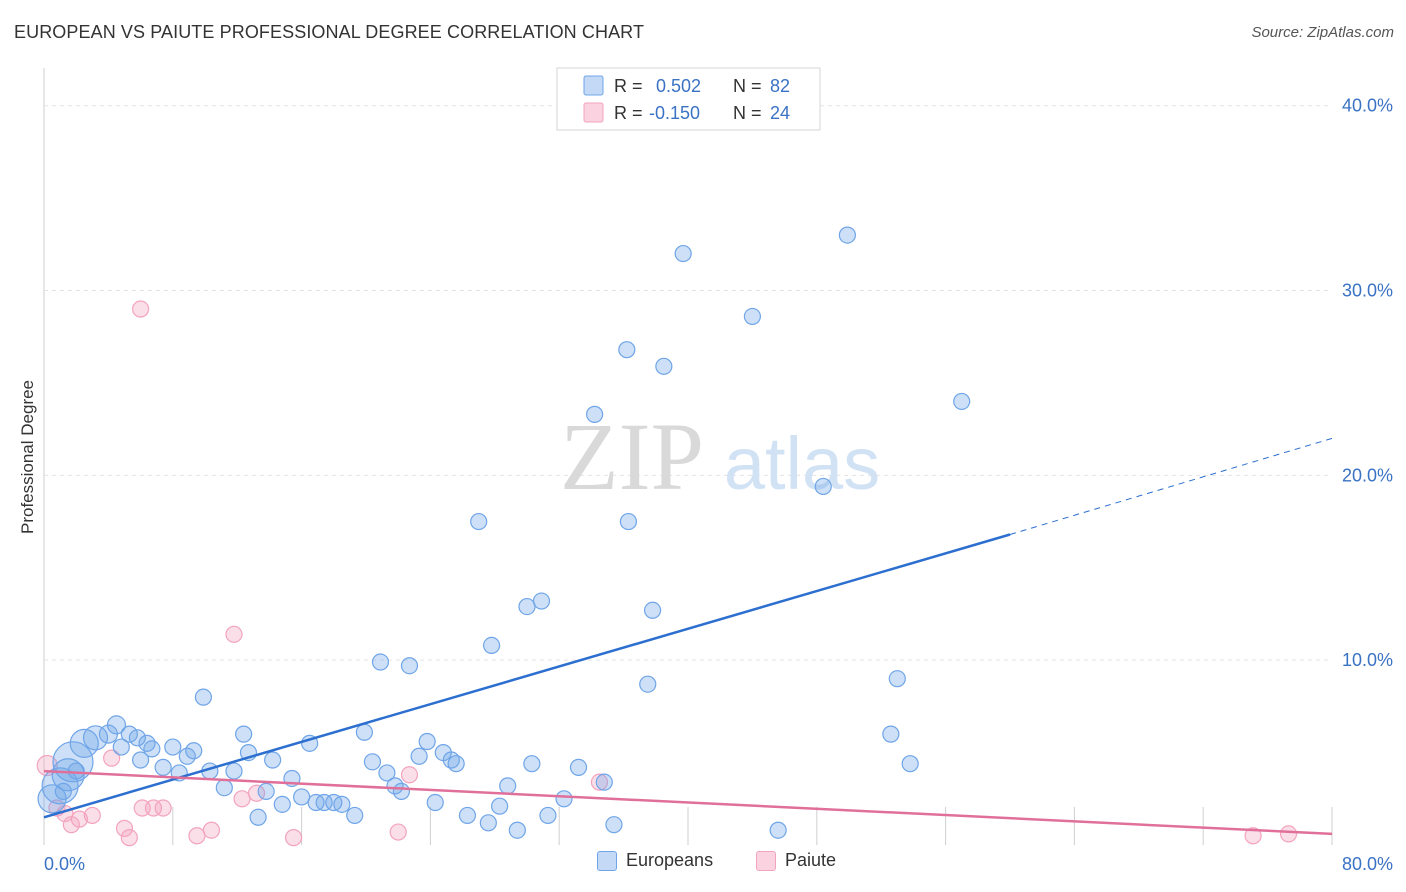 Image resolution: width=1406 pixels, height=892 pixels. What do you see at coordinates (811, 860) in the screenshot?
I see `legend-label-paiute: Paiute` at bounding box center [811, 860].